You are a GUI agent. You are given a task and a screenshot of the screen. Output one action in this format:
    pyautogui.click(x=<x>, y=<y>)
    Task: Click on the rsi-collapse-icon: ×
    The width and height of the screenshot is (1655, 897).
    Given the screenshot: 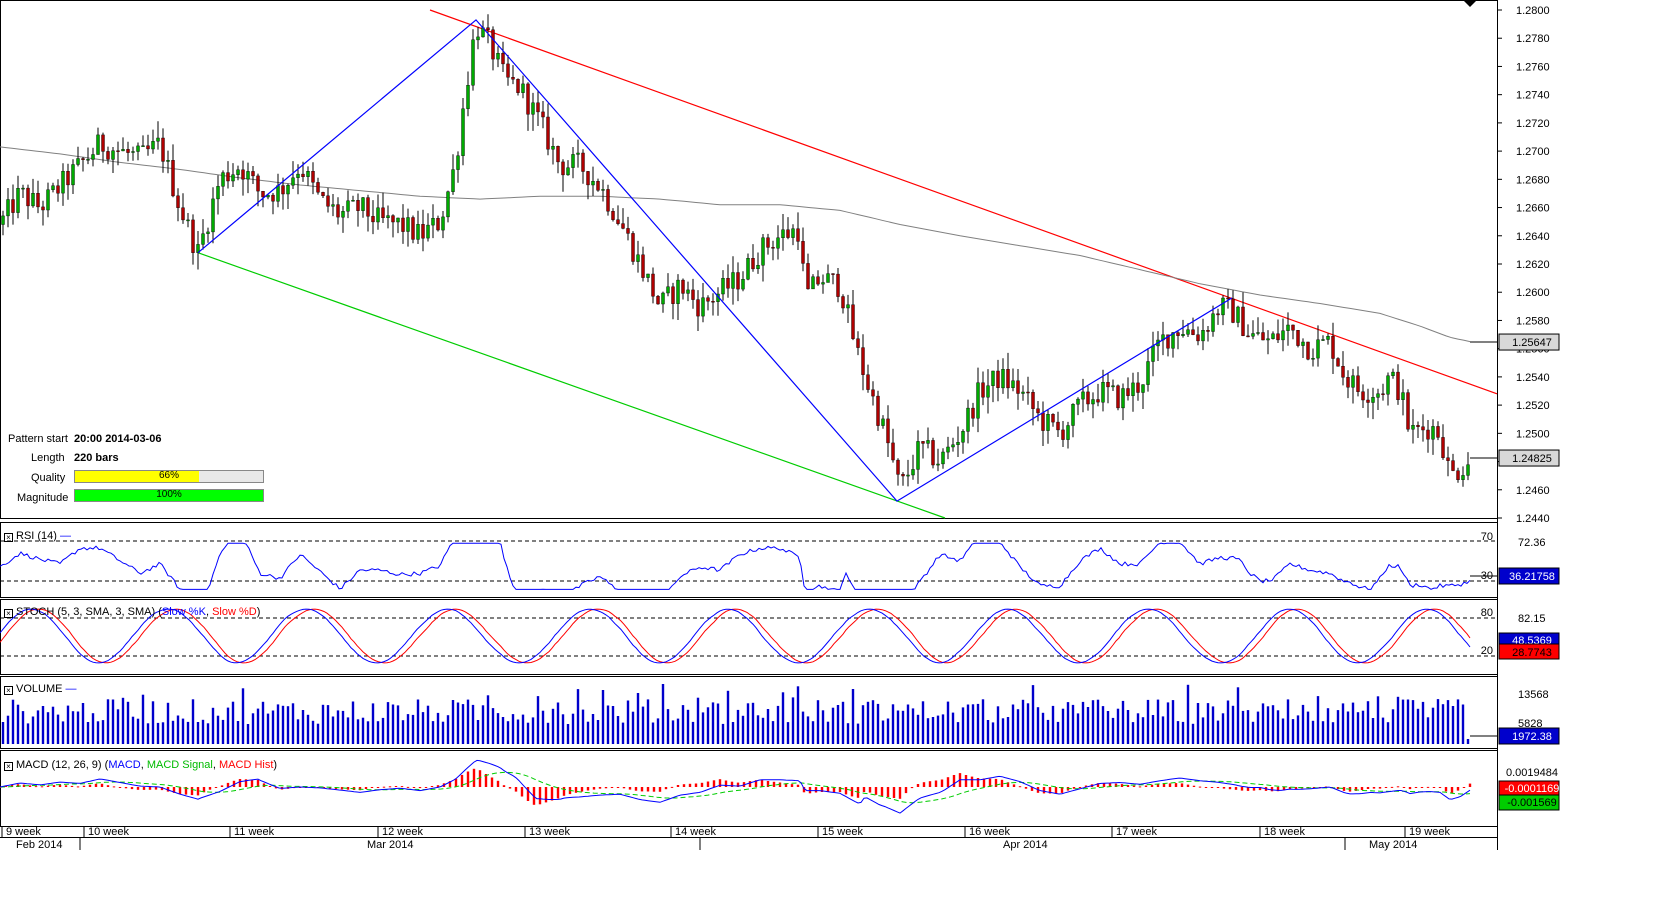 What is the action you would take?
    pyautogui.click(x=8, y=537)
    